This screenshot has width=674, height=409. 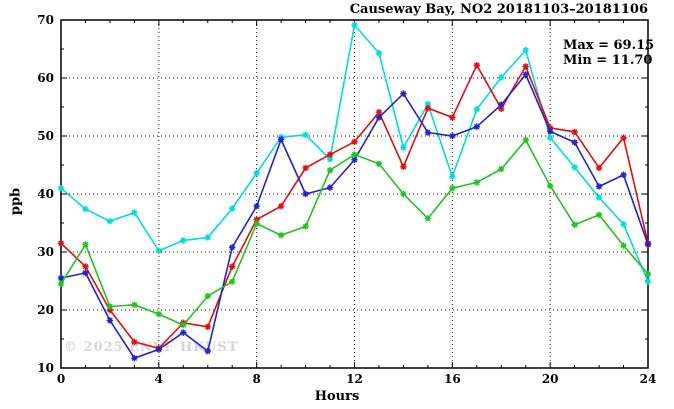 What do you see at coordinates (45, 20) in the screenshot?
I see `y-tick-label: 70` at bounding box center [45, 20].